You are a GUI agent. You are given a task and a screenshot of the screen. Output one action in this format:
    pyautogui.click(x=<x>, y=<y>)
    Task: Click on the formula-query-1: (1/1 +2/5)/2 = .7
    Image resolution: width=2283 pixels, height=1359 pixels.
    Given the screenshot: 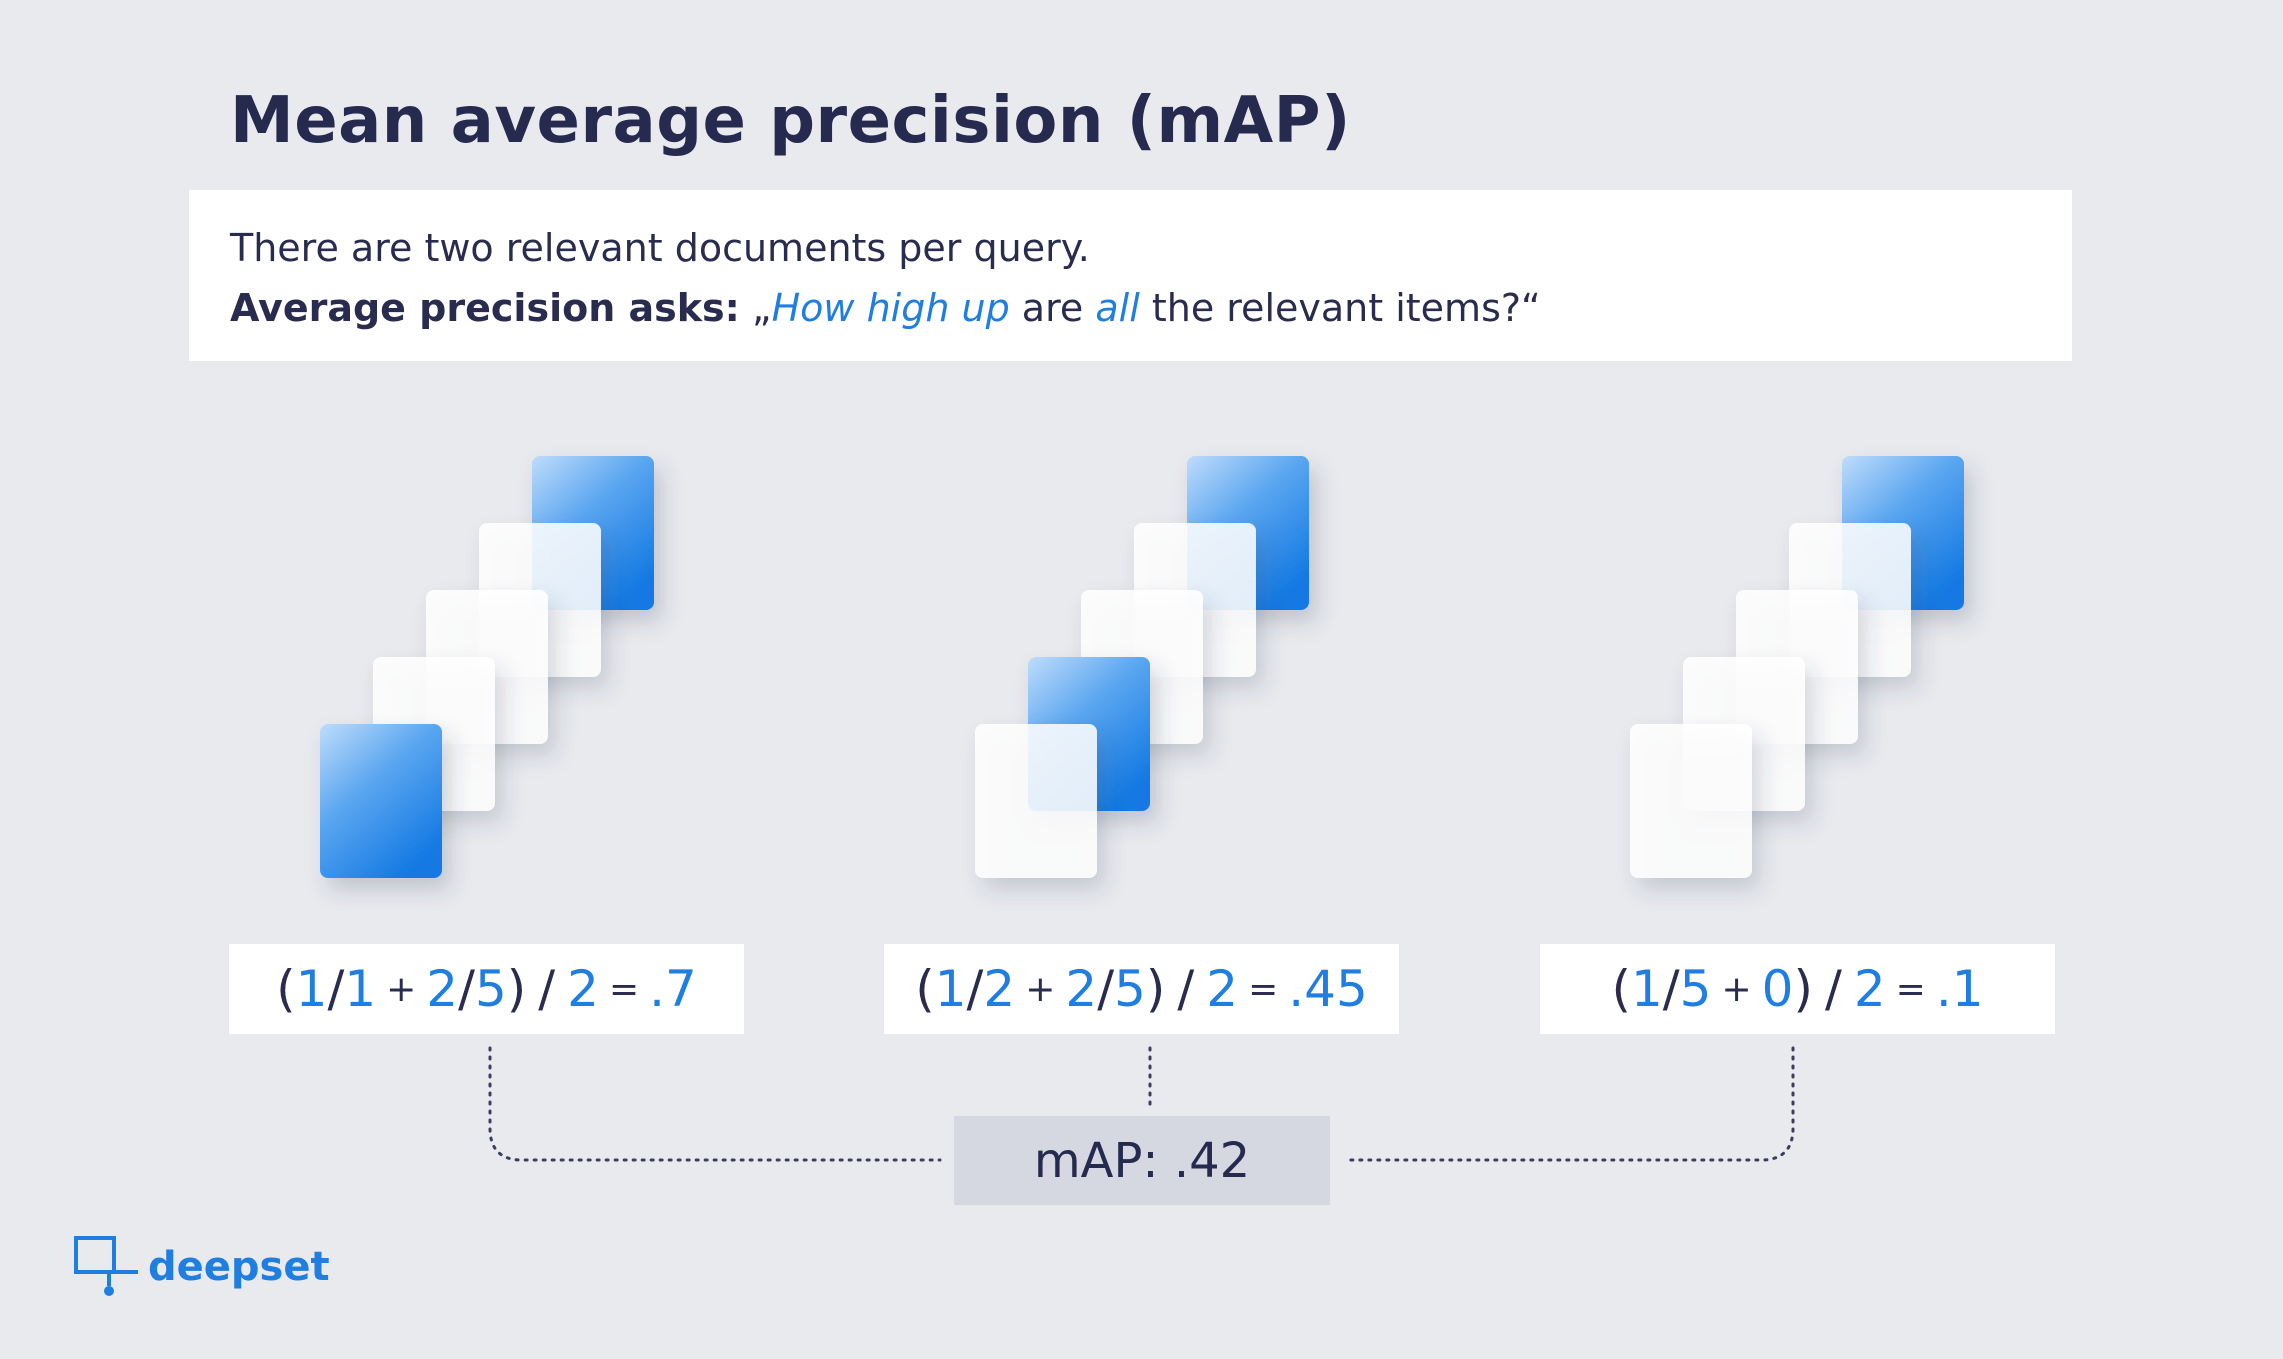 What is the action you would take?
    pyautogui.click(x=486, y=989)
    